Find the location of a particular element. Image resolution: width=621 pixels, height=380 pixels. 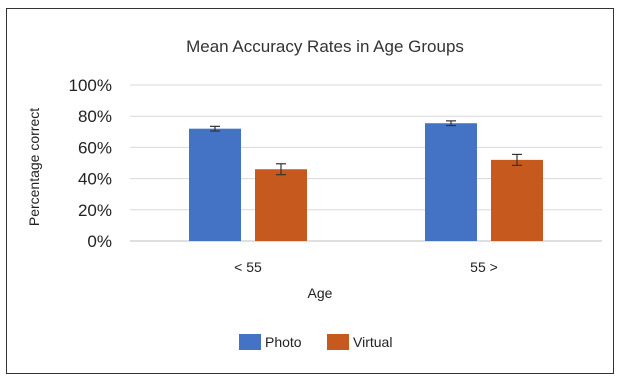

legend: Photo Virtual is located at coordinates (315, 342).